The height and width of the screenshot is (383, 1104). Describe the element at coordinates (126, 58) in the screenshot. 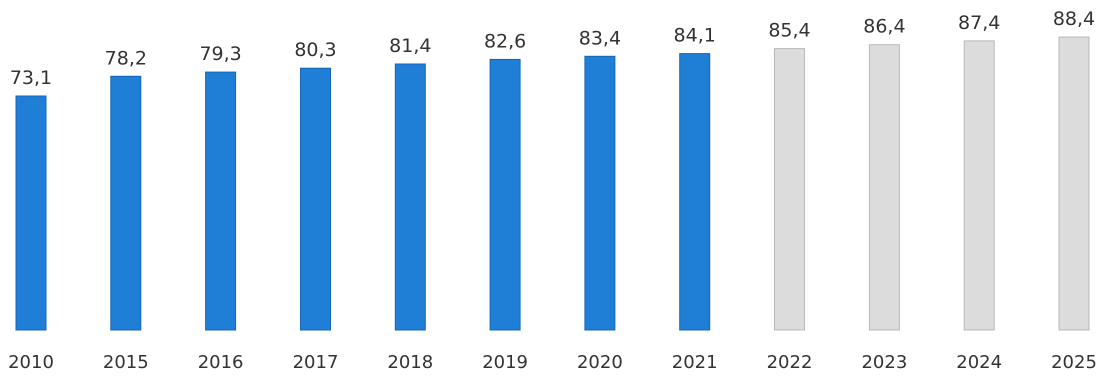

I see `value-label-2015: 78,2` at that location.